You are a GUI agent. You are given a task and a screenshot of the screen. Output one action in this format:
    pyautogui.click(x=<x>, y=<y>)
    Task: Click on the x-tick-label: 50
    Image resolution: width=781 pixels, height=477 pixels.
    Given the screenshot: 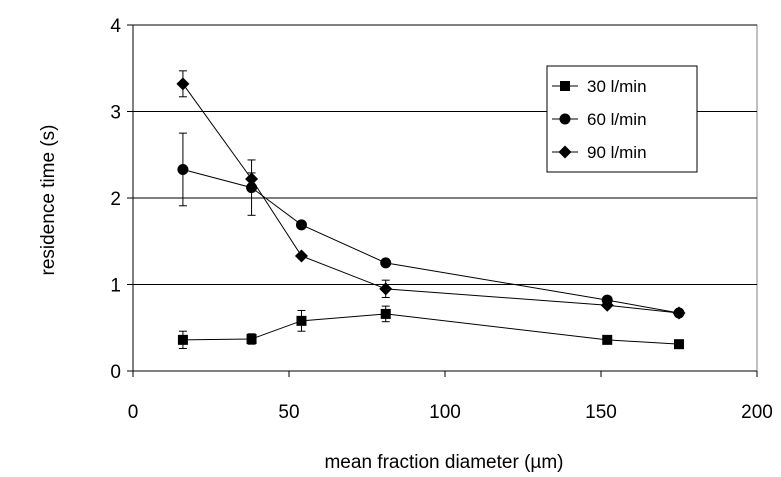 What is the action you would take?
    pyautogui.click(x=288, y=412)
    